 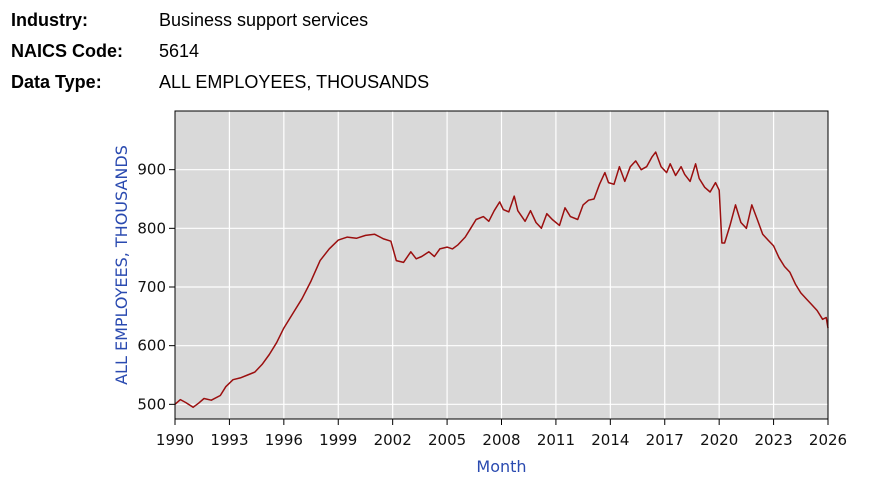 I want to click on x-tick-label: 2002, so click(x=393, y=440).